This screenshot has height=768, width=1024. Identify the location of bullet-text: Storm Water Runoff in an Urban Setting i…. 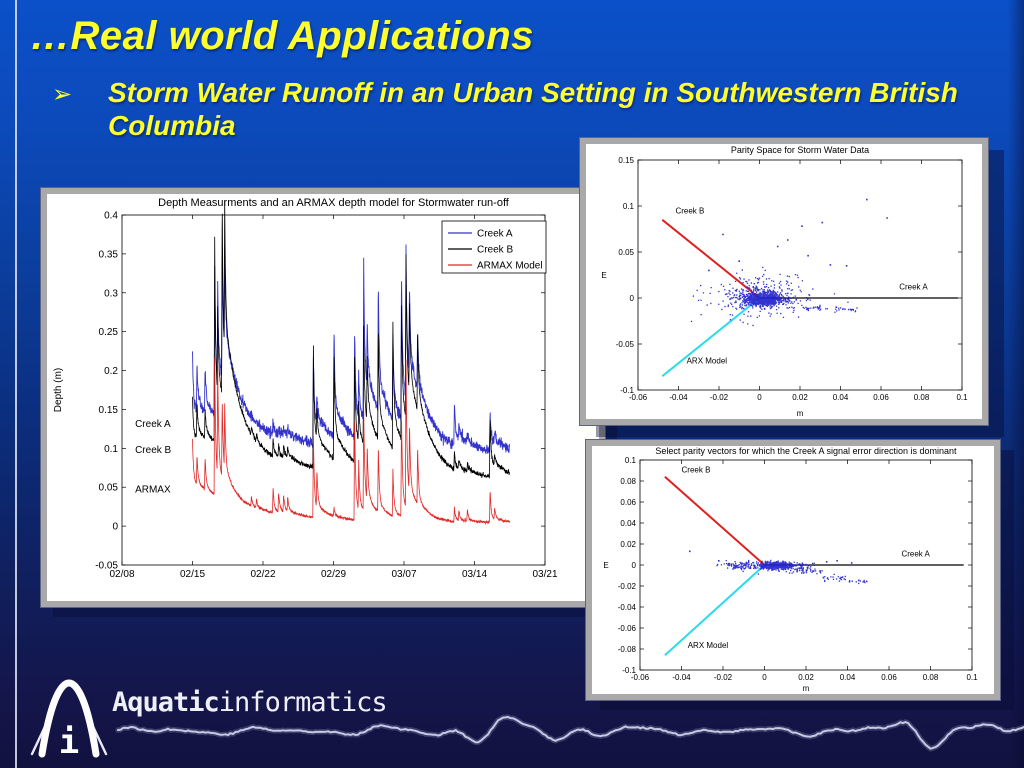
(533, 109).